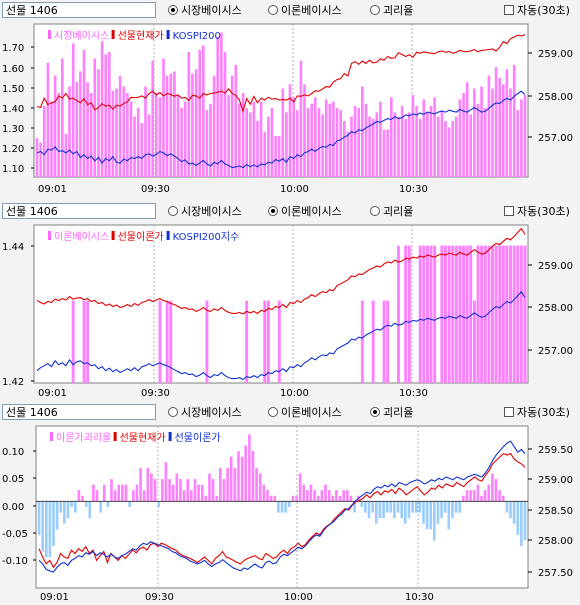  What do you see at coordinates (13, 452) in the screenshot?
I see `left-tick-label: 0.10` at bounding box center [13, 452].